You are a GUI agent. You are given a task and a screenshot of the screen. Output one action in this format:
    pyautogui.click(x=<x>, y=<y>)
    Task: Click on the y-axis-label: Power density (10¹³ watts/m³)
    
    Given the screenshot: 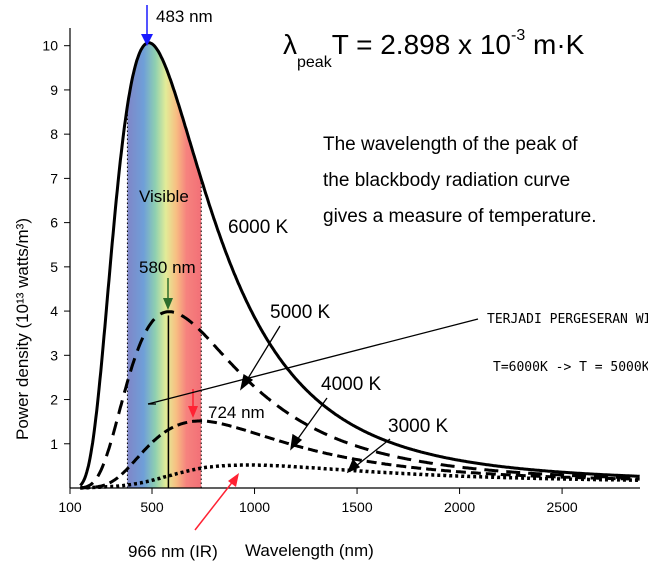 What is the action you would take?
    pyautogui.click(x=22, y=329)
    